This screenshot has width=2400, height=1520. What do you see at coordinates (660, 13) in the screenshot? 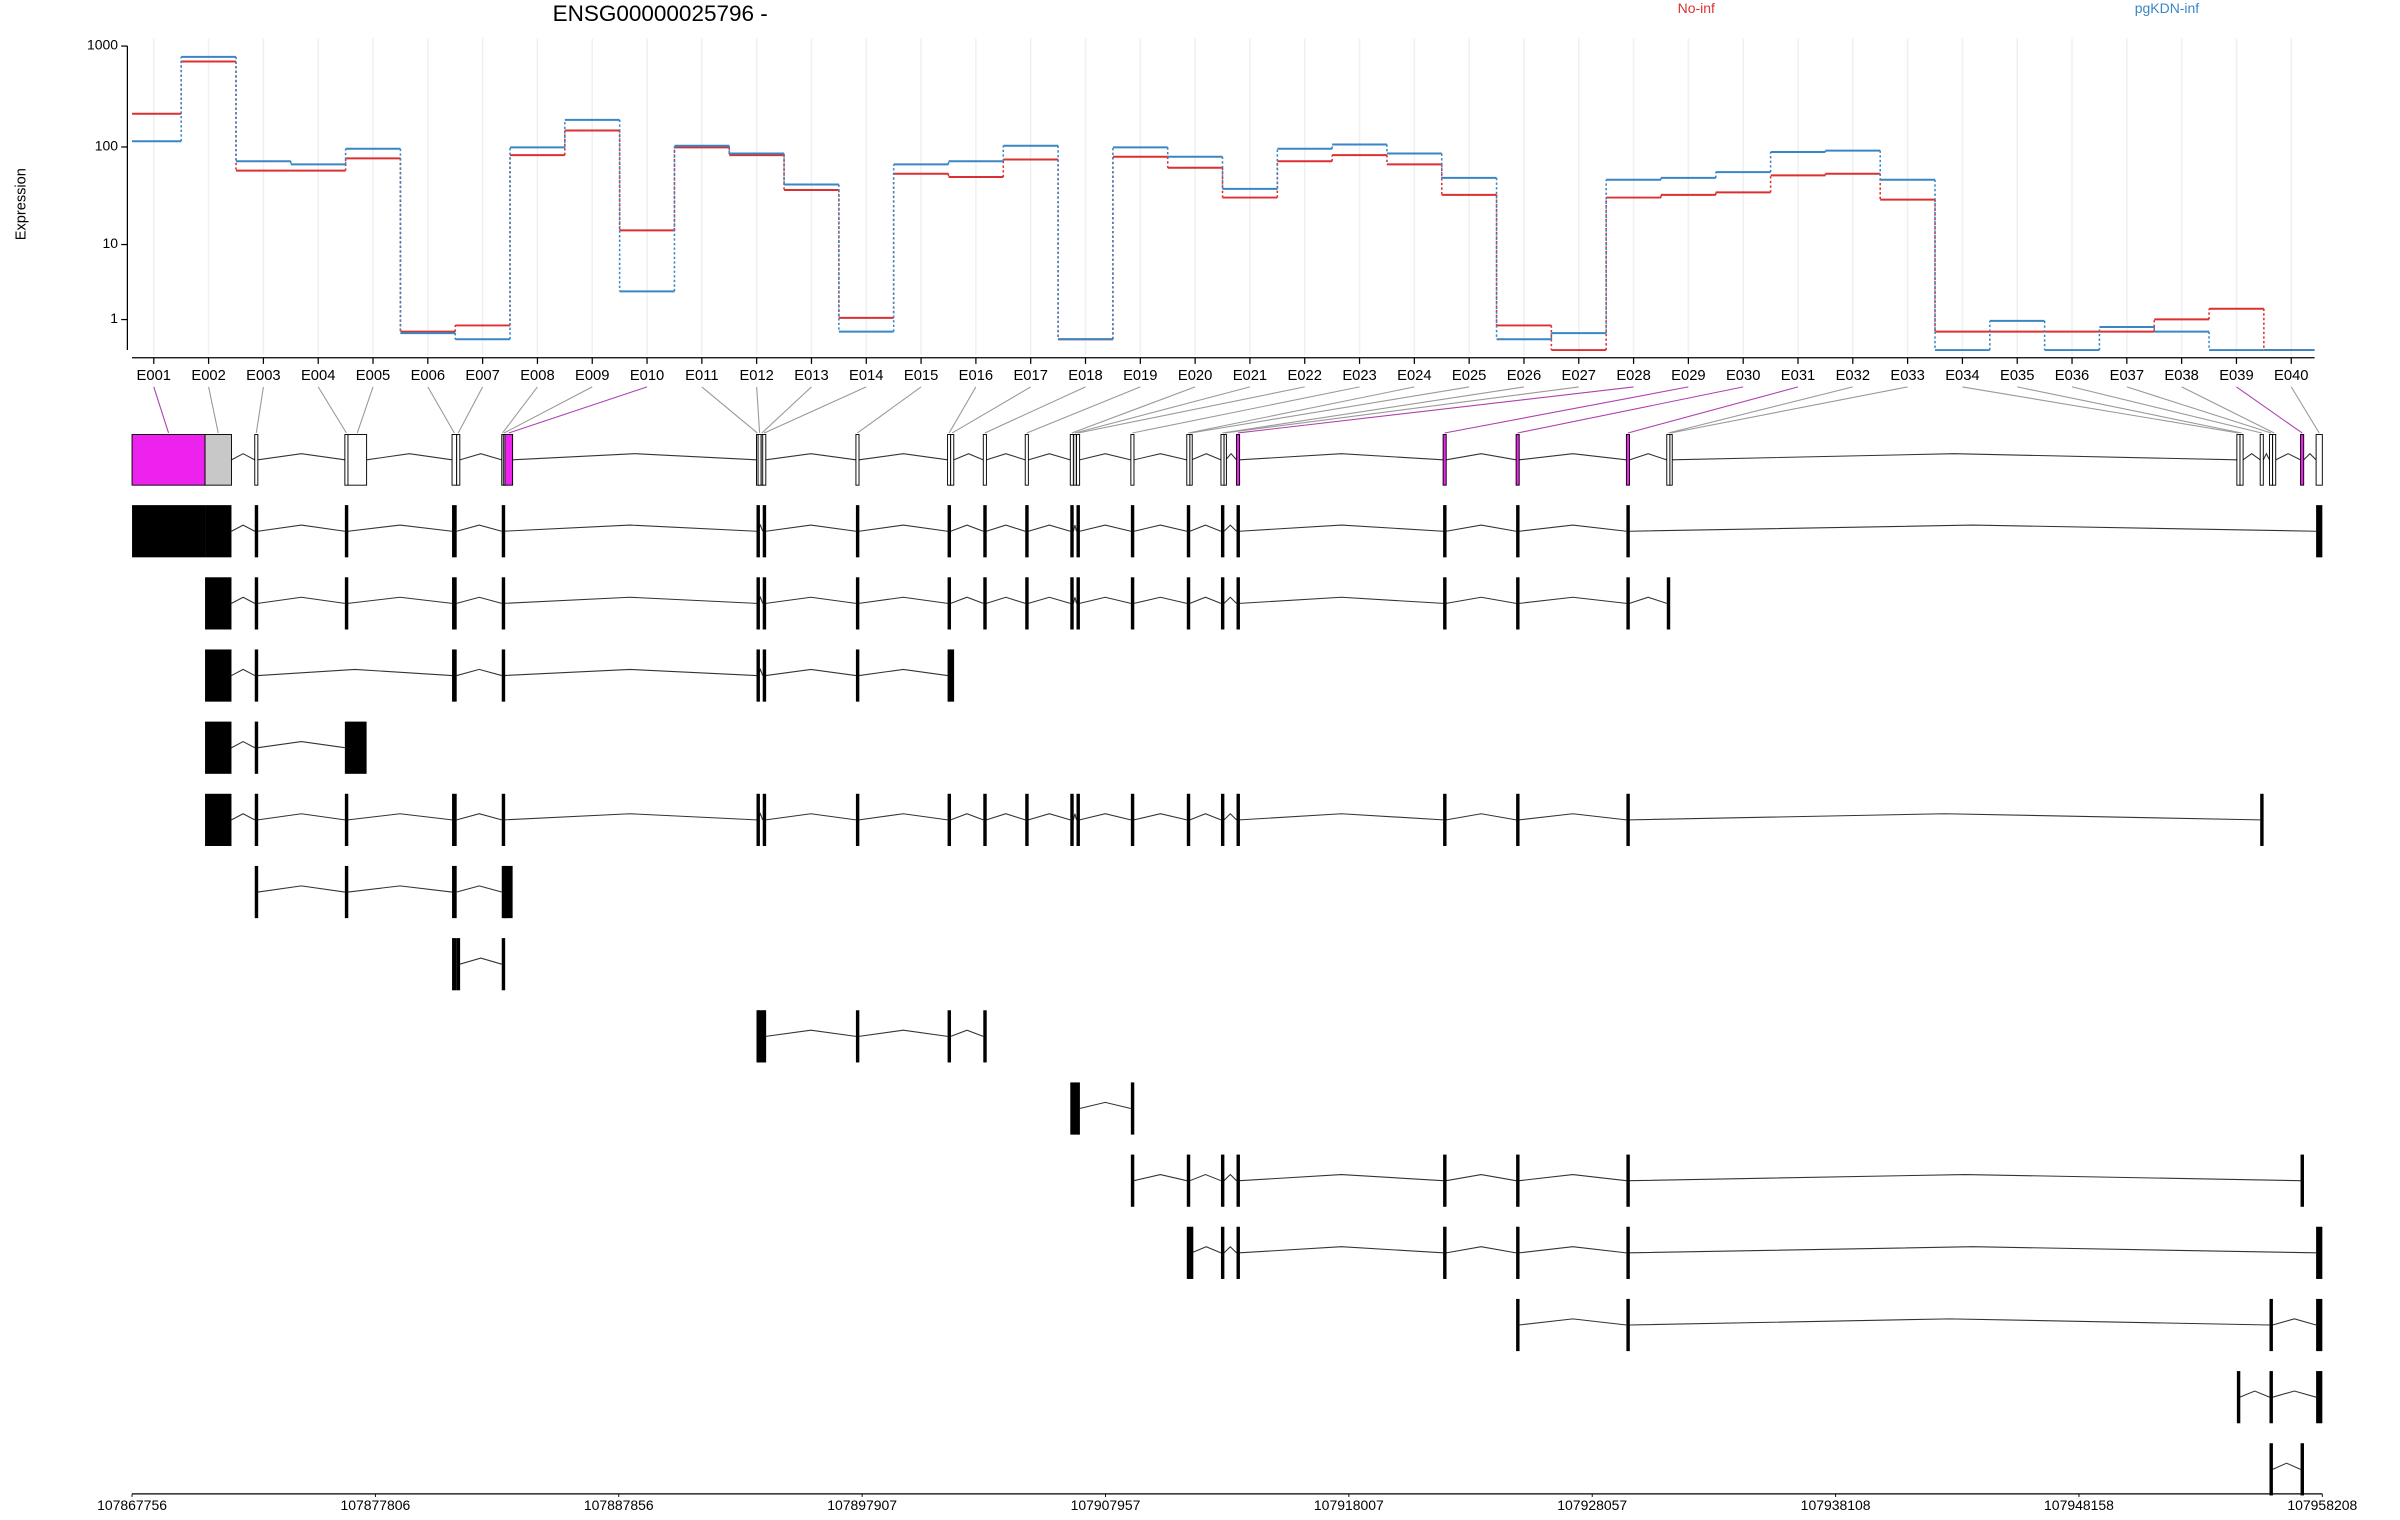
I see `chart-title: ENSG00000025796 -` at bounding box center [660, 13].